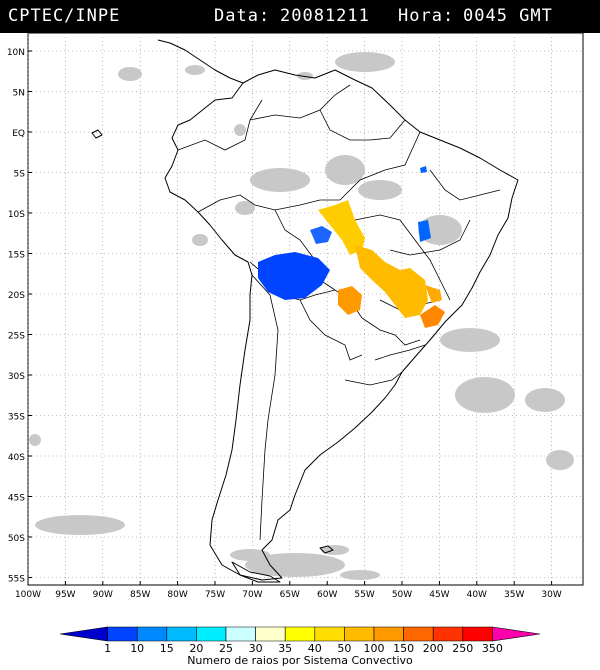 The width and height of the screenshot is (600, 670). Describe the element at coordinates (103, 595) in the screenshot. I see `lon-label: 90W` at that location.